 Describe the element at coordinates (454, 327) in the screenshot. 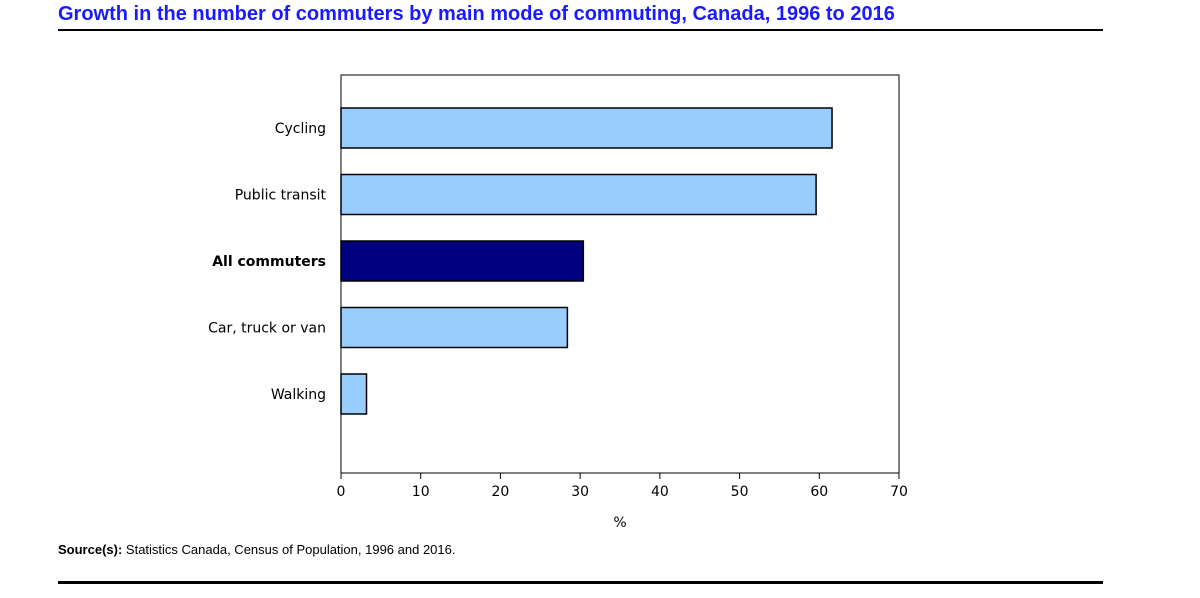

I see `bar-car-truck-or-van` at that location.